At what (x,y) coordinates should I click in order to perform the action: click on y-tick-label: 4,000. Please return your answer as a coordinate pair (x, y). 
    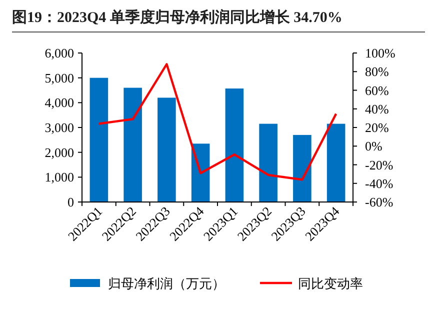
    Looking at the image, I should click on (59, 102).